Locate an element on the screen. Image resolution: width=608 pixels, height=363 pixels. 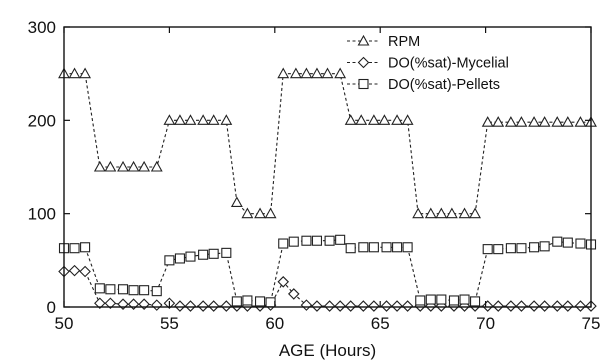
legend: RPM DO(%sat)-Mycelial DO(%sat)-Pellets is located at coordinates (428, 63).